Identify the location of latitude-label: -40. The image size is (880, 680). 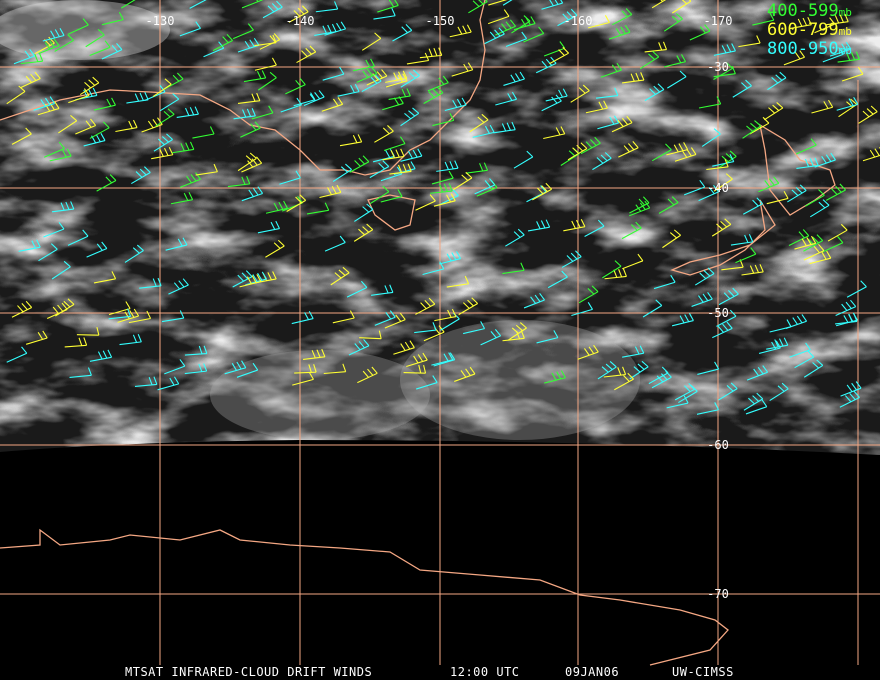
(718, 188).